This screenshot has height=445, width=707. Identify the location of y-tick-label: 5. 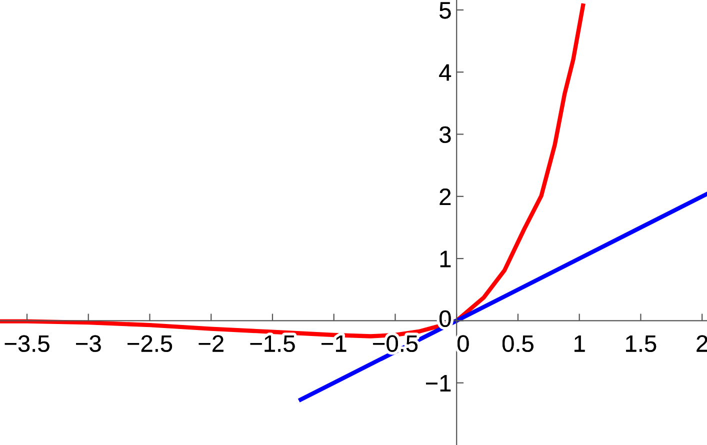
(445, 10).